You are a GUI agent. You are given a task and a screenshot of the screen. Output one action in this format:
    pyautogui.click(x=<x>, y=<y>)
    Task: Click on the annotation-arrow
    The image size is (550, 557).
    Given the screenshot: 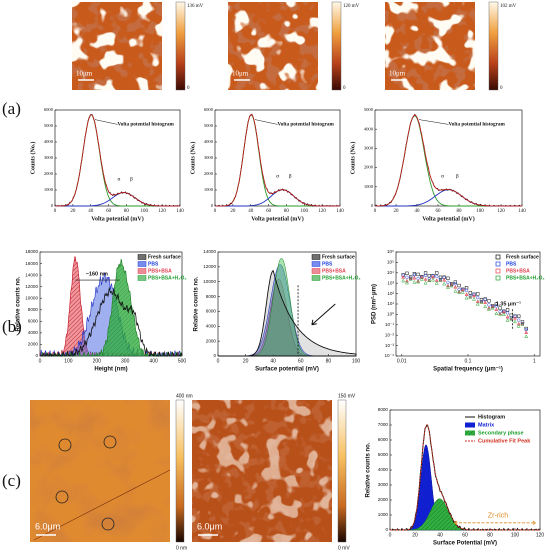 What is the action you would take?
    pyautogui.click(x=434, y=122)
    